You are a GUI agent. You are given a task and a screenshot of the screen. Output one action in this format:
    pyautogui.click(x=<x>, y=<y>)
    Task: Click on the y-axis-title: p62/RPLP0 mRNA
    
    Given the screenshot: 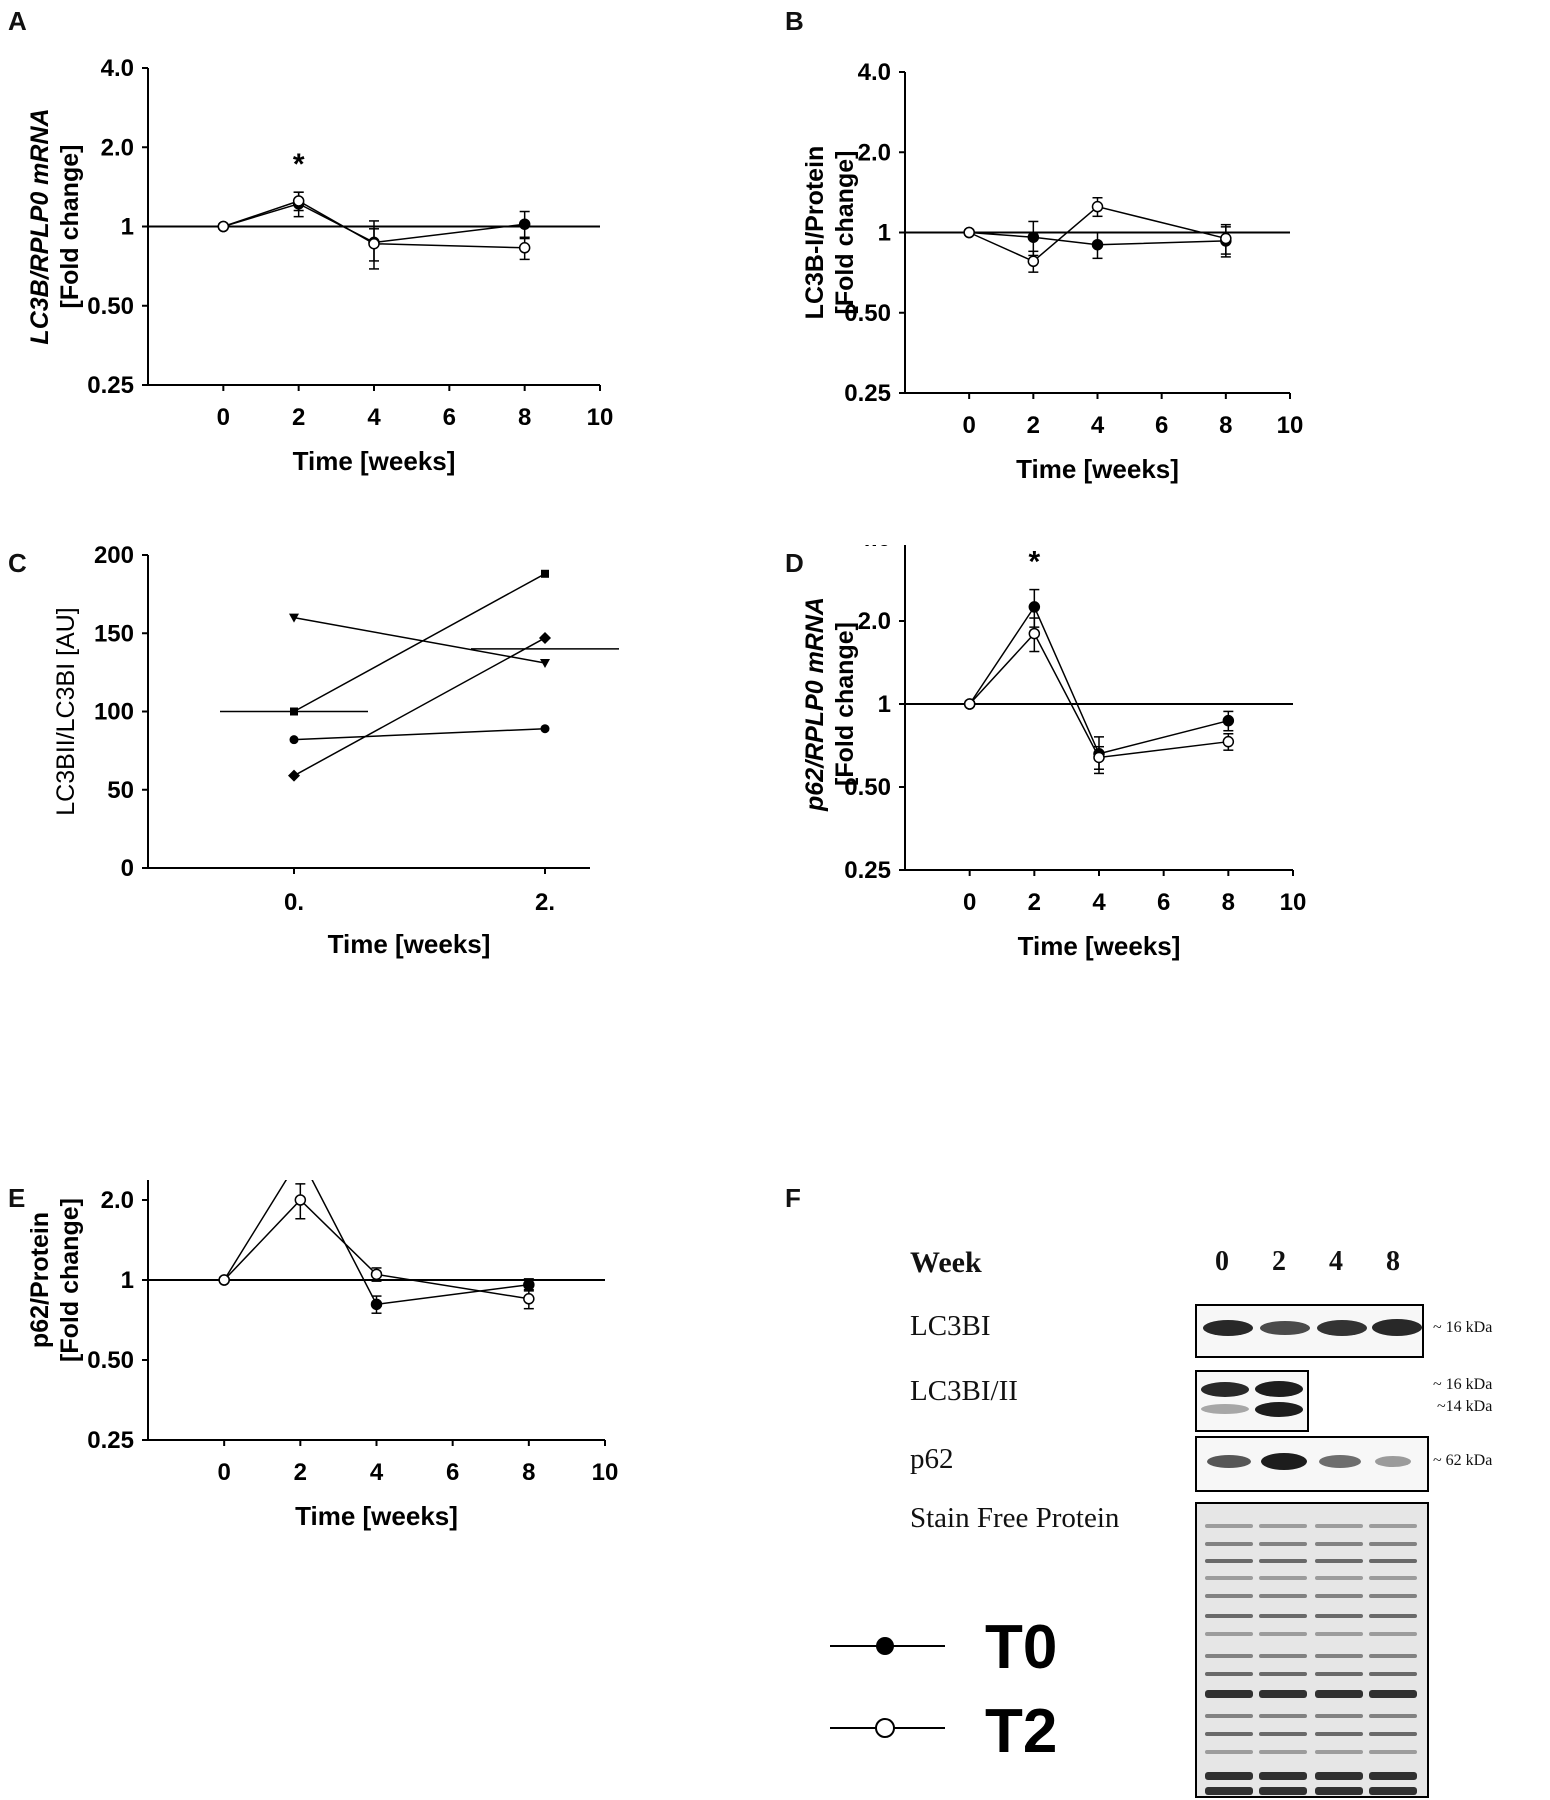 What is the action you would take?
    pyautogui.click(x=815, y=704)
    